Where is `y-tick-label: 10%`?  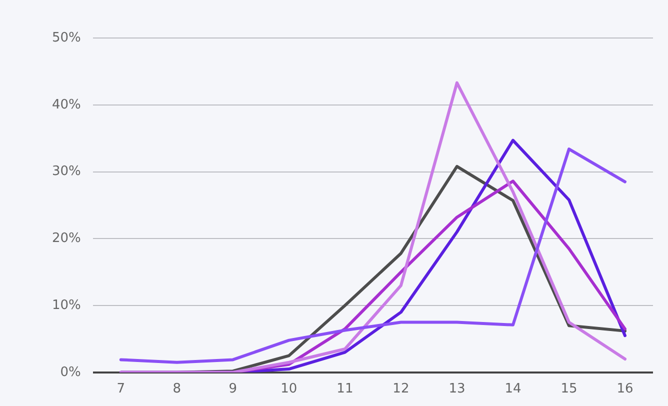 y-tick-label: 10% is located at coordinates (66, 305).